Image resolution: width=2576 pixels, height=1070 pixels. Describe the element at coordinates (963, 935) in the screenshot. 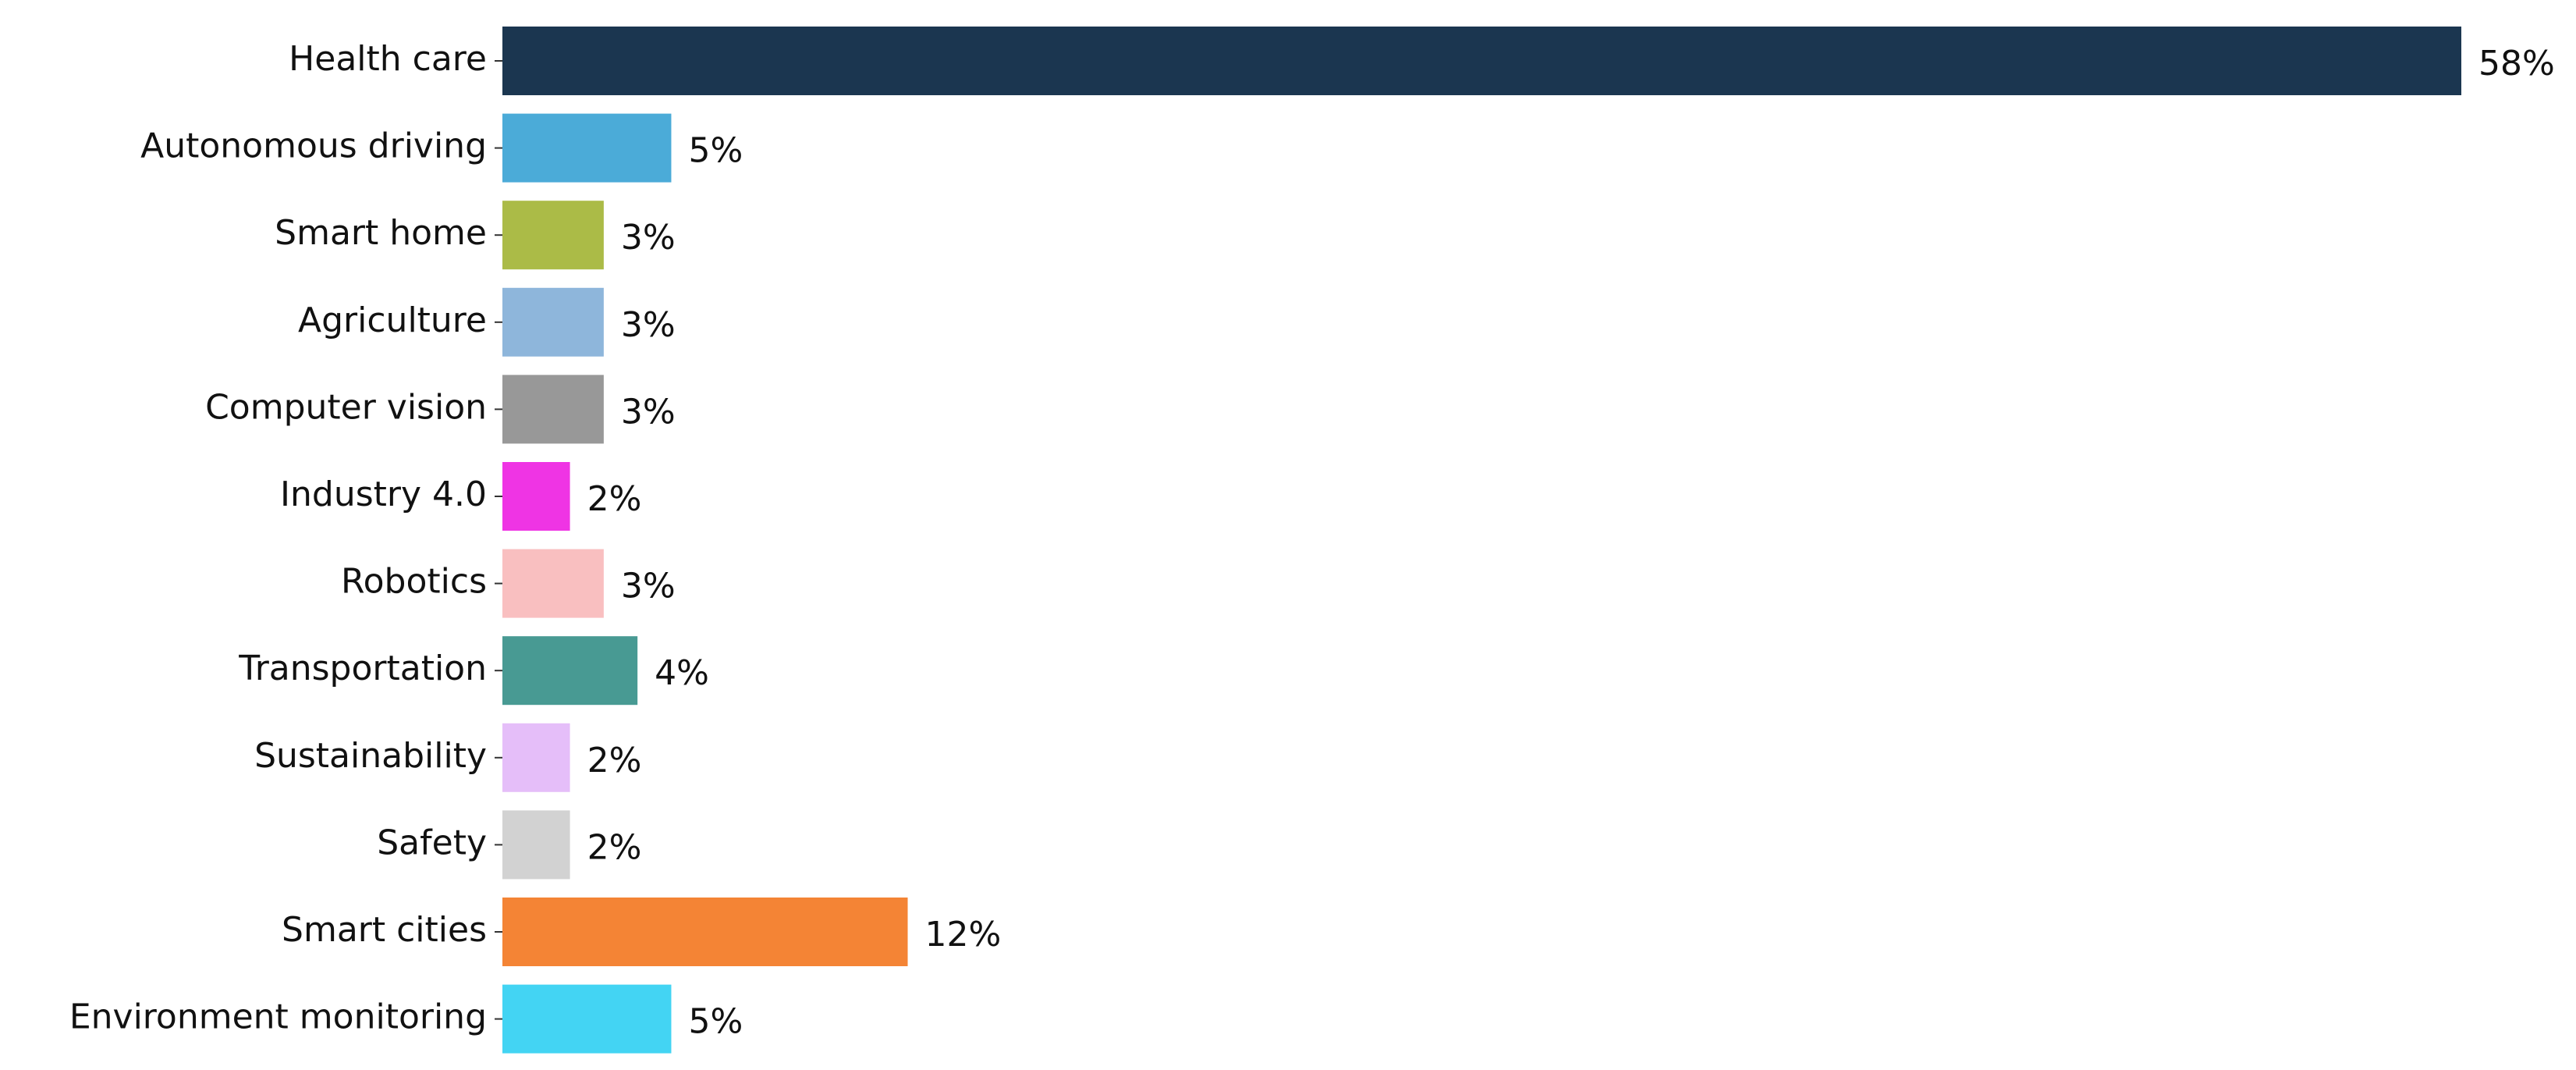

I see `value-label: 12%` at that location.